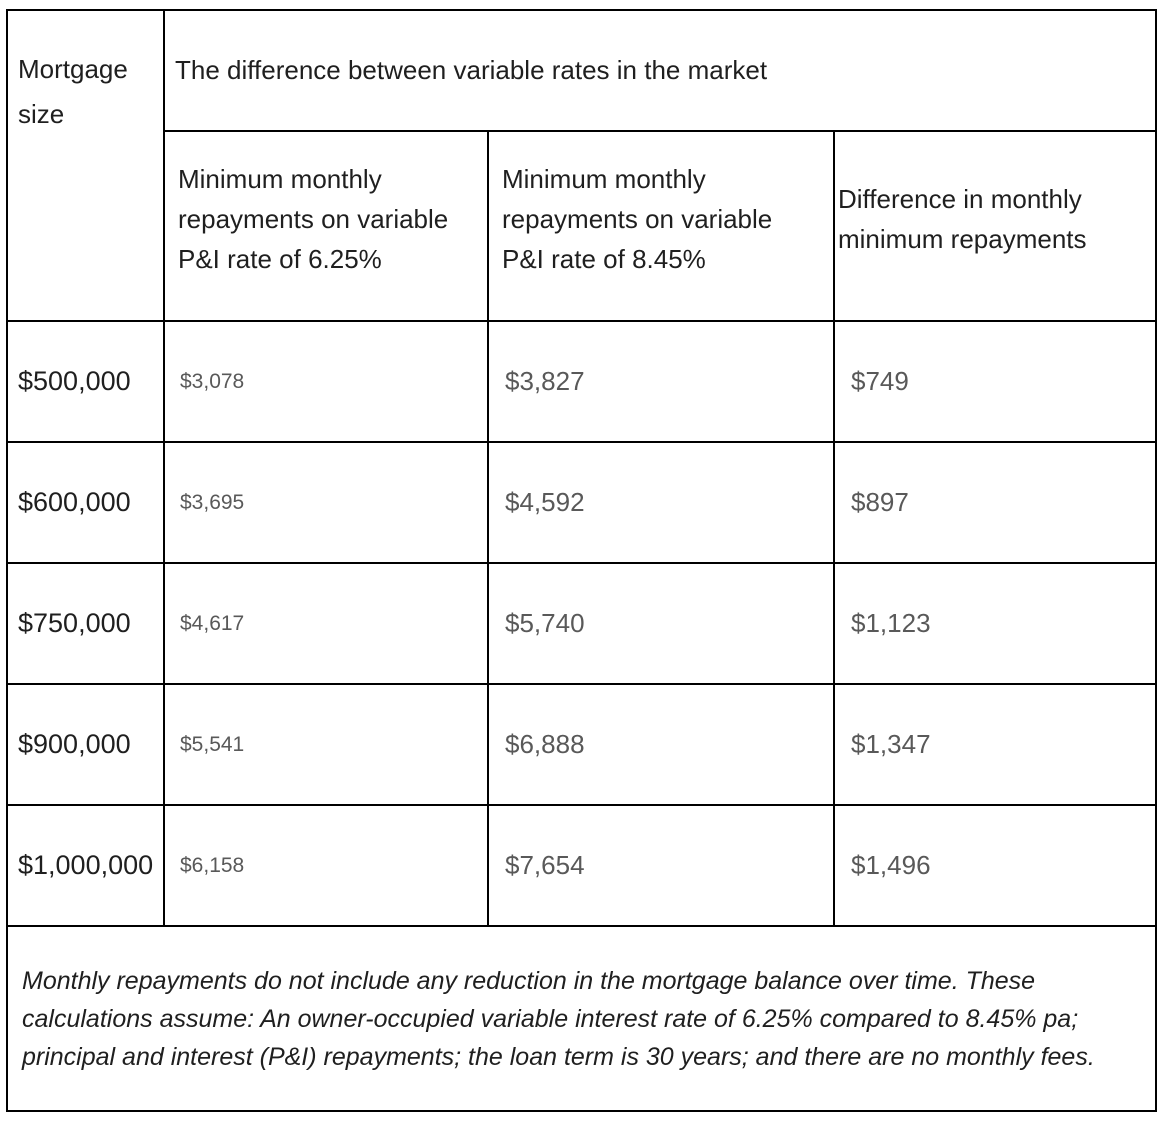 The height and width of the screenshot is (1122, 1168). What do you see at coordinates (326, 381) in the screenshot?
I see `repayment-625-cell: $3,078` at bounding box center [326, 381].